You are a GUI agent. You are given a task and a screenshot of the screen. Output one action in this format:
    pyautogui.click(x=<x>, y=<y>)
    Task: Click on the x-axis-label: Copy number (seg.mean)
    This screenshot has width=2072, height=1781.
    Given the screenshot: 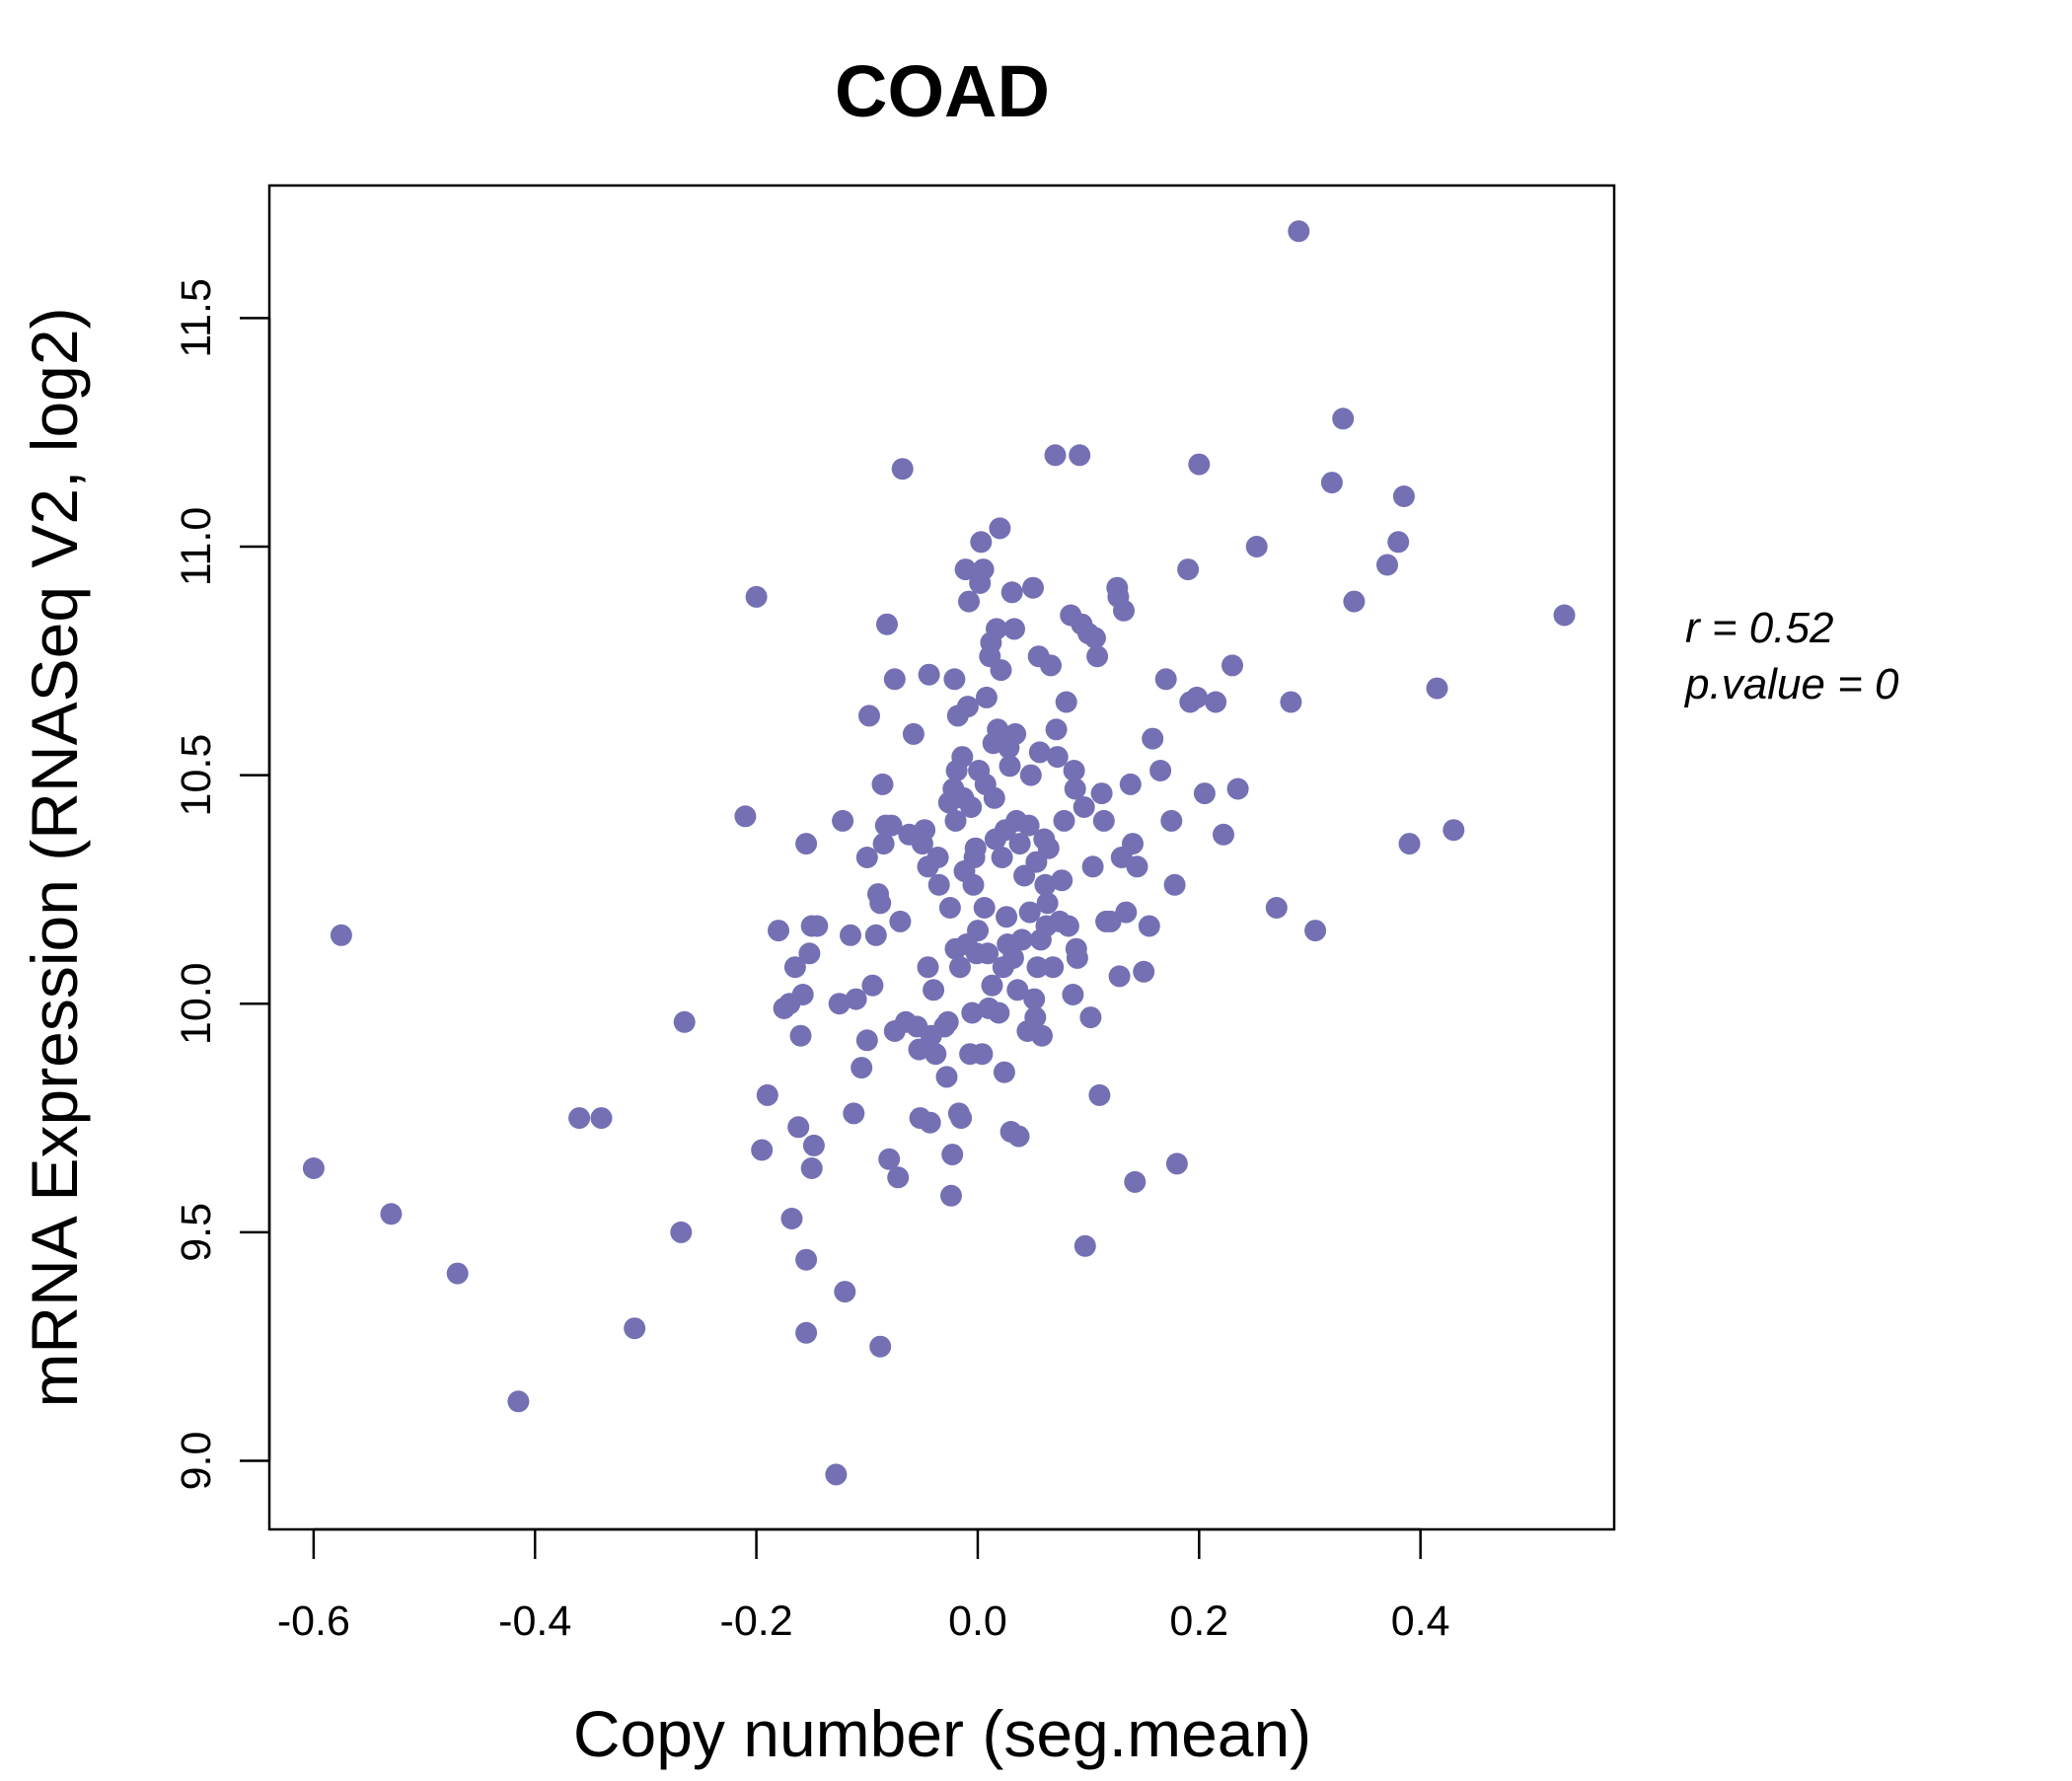 What is the action you would take?
    pyautogui.click(x=942, y=1733)
    